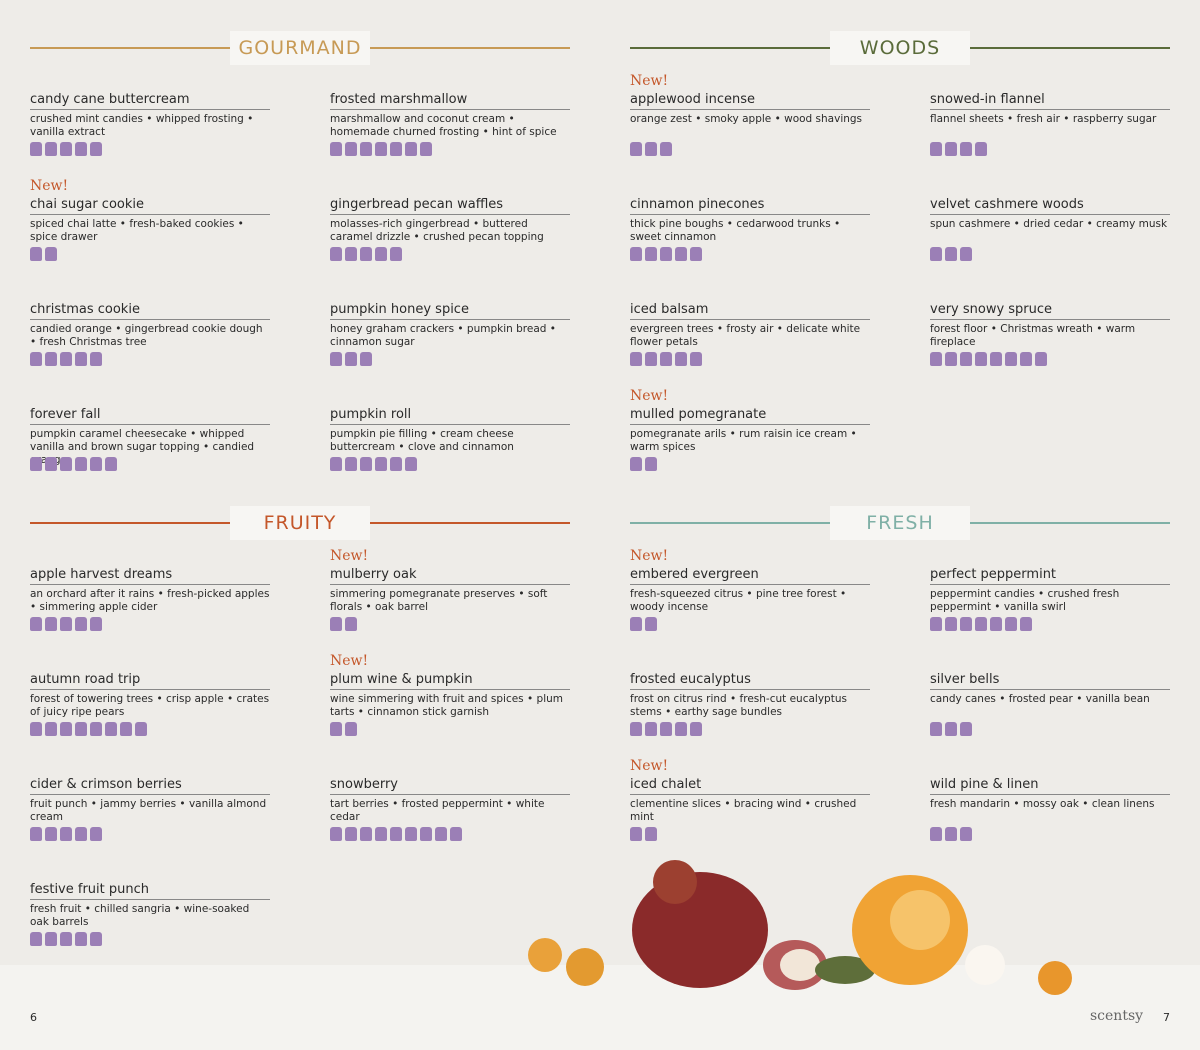  I want to click on fragrance-name: christmas cookie, so click(150, 311).